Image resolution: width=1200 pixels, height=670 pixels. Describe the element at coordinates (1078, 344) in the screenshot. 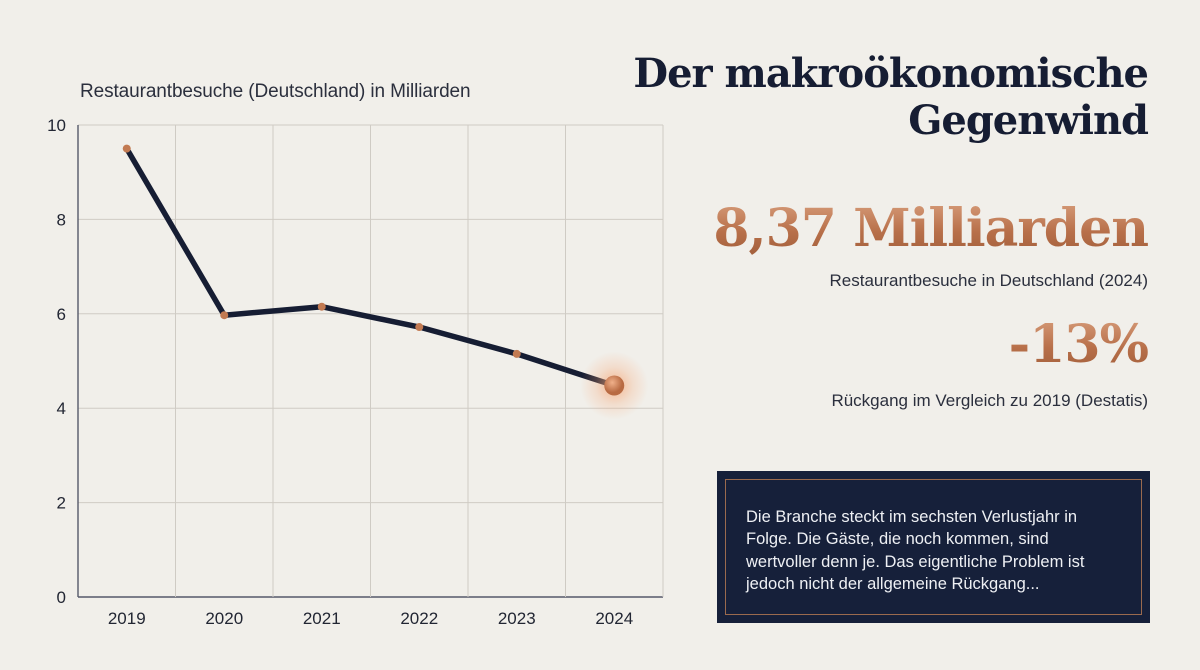

I see `stat-decline-value: -13%` at that location.